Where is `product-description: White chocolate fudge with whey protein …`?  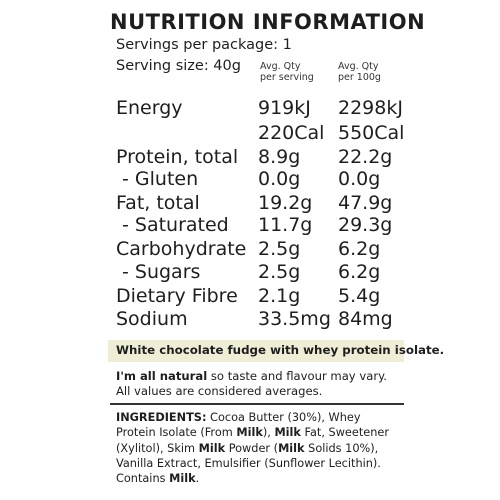 product-description: White chocolate fudge with whey protein … is located at coordinates (280, 350).